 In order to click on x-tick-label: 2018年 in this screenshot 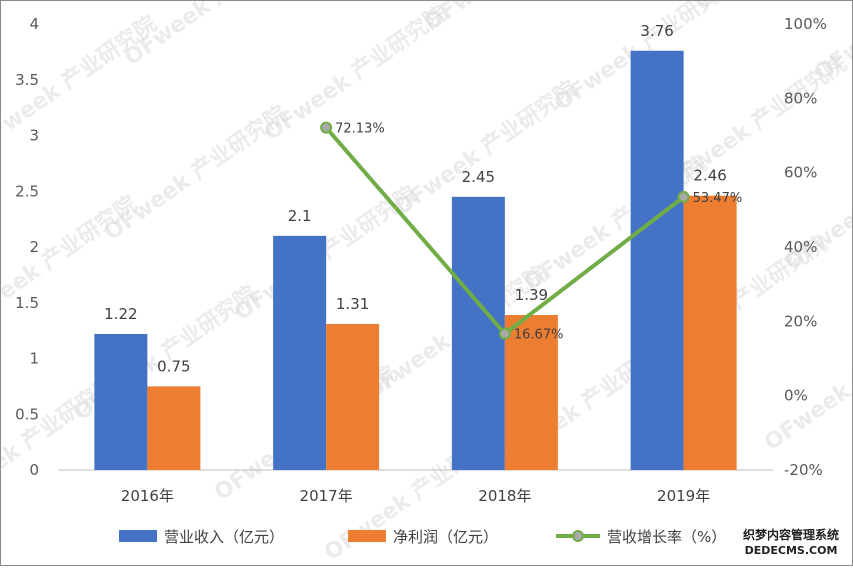, I will do `click(504, 496)`.